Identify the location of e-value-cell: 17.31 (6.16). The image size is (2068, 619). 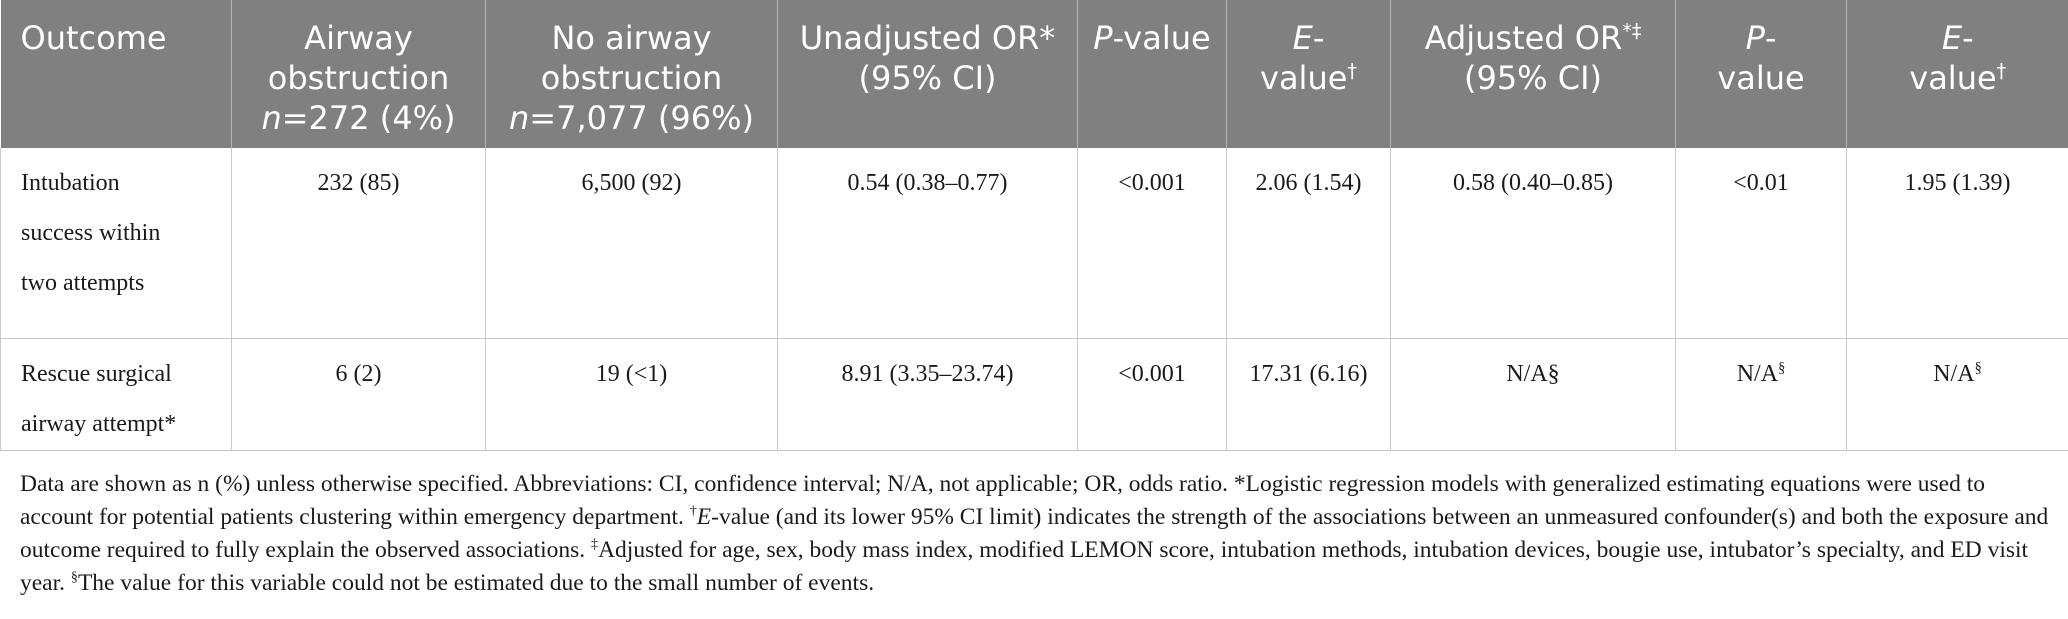
(1308, 394).